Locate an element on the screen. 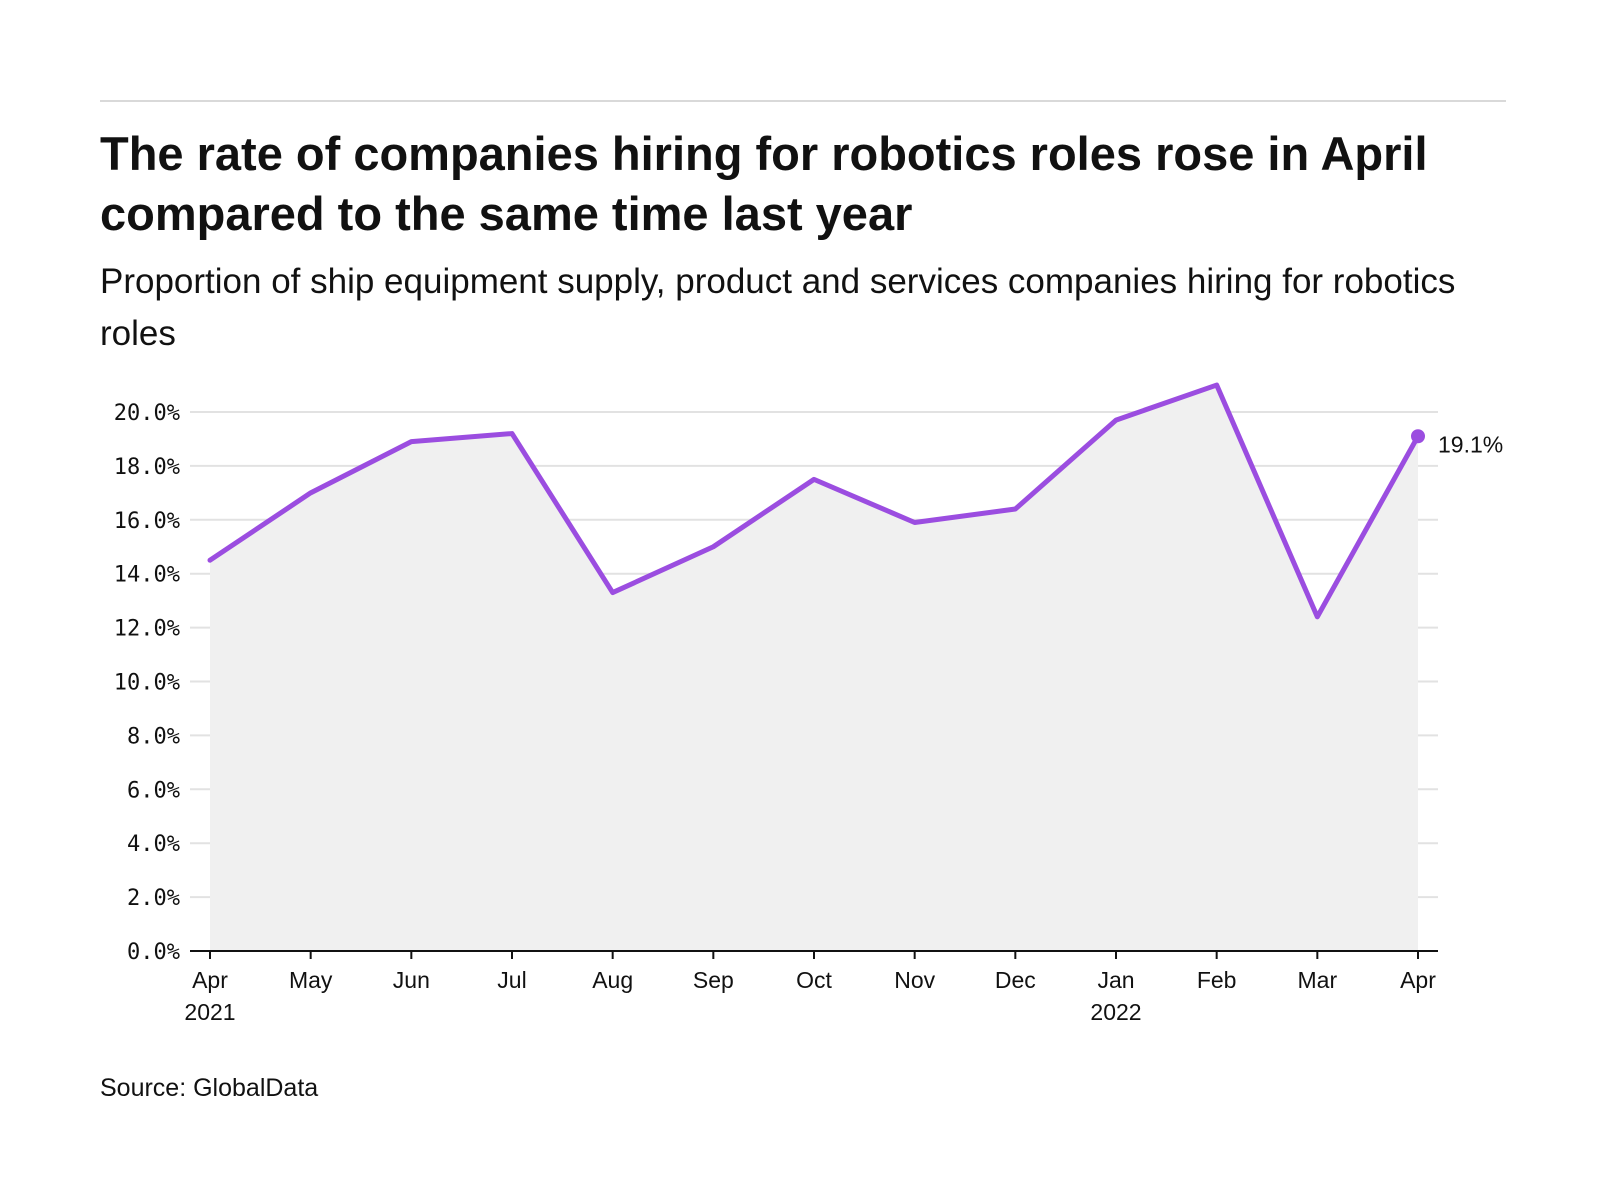 The width and height of the screenshot is (1600, 1200). y-tick-label: 8.0% is located at coordinates (153, 736).